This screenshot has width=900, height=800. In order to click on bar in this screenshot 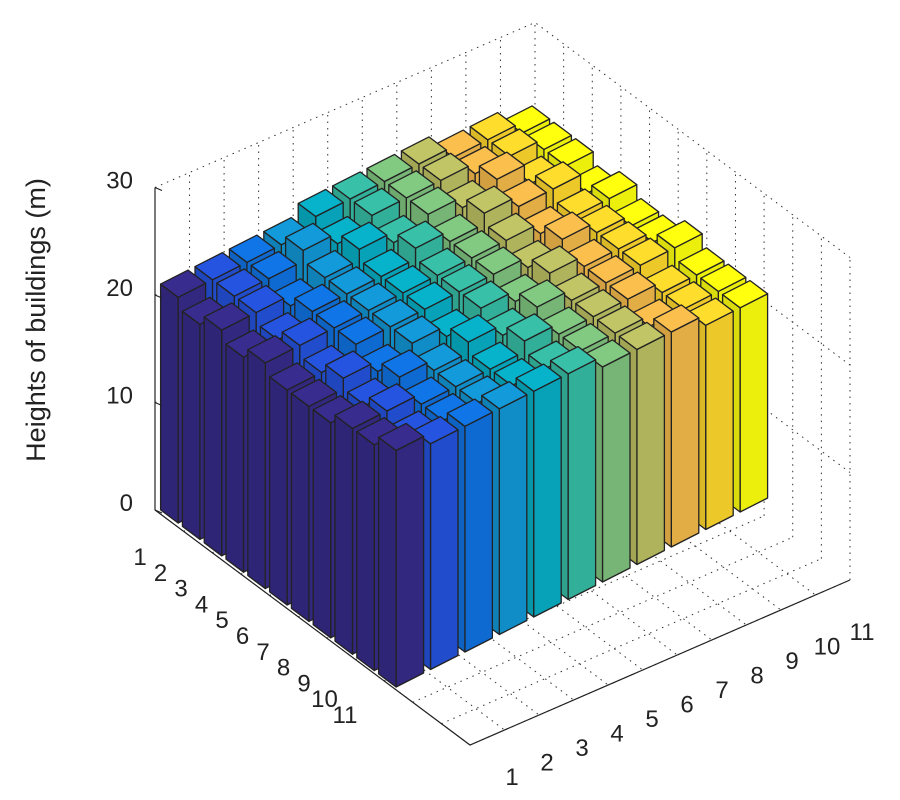, I will do `click(401, 555)`.